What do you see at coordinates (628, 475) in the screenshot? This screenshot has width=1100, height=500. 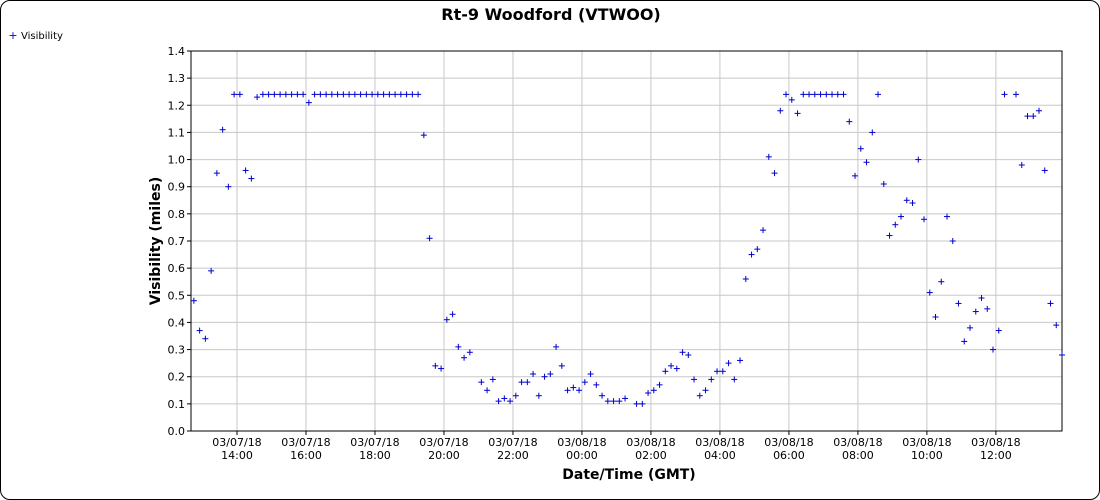 I see `x-axis-title: Date/Time (GMT)` at bounding box center [628, 475].